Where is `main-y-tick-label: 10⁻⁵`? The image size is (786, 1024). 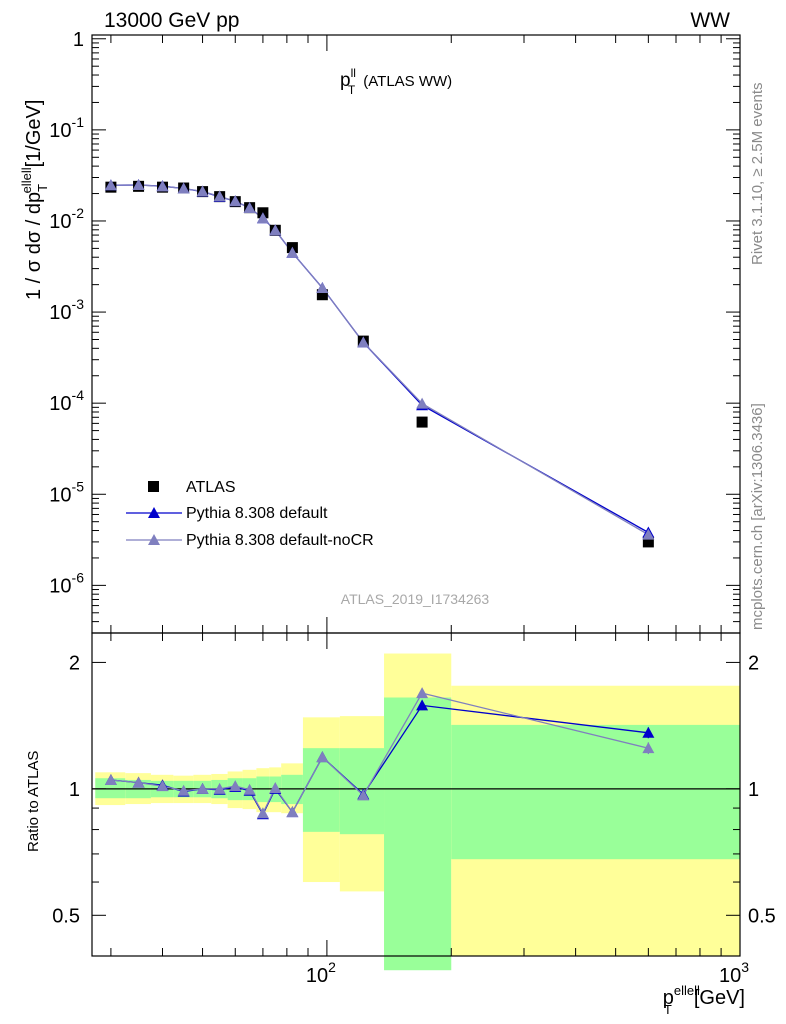
main-y-tick-label: 10⁻⁵ is located at coordinates (66, 492).